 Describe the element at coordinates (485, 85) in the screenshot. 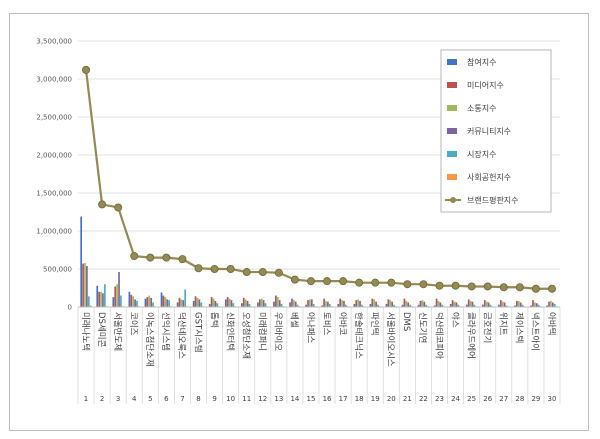

I see `legend-label: 미디어지수` at that location.